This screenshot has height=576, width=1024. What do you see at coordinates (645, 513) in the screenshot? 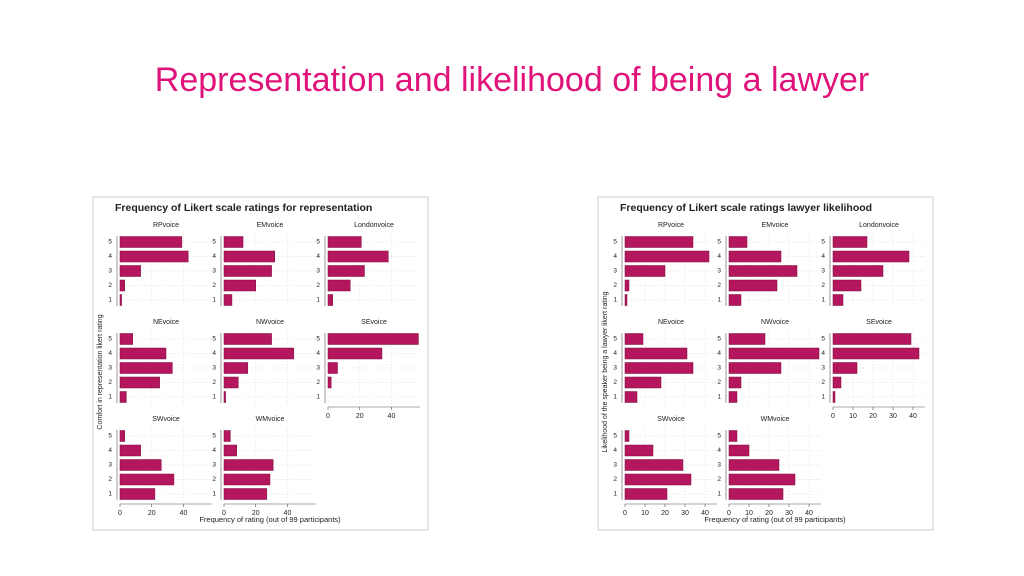
I see `x-tick-label: 10` at bounding box center [645, 513].